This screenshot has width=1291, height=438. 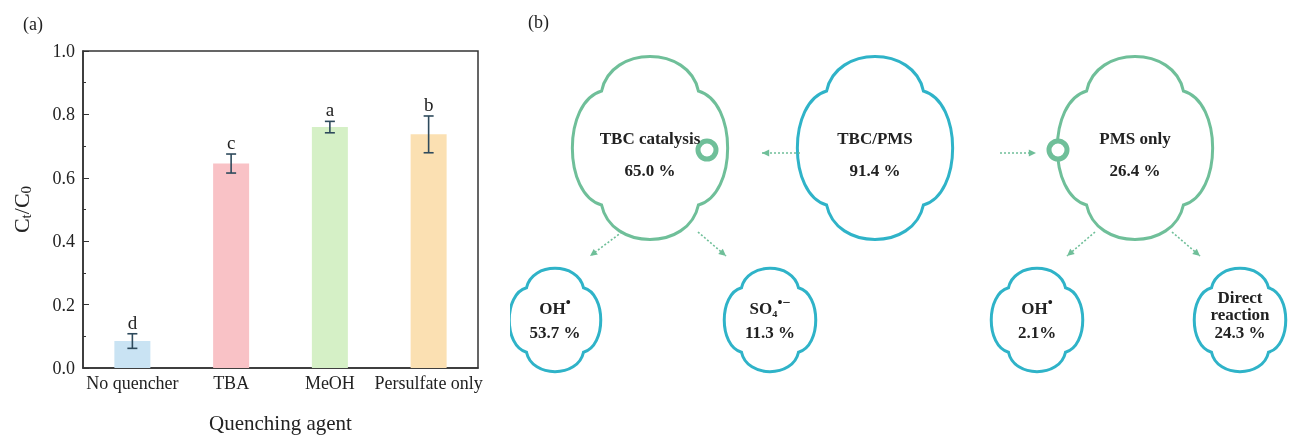 What do you see at coordinates (63, 51) in the screenshot?
I see `y-tick-label: 1.0` at bounding box center [63, 51].